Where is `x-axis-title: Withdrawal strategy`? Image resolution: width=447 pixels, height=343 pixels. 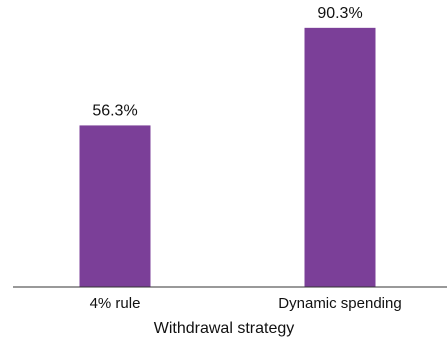
x-axis-title: Withdrawal strategy is located at coordinates (224, 328).